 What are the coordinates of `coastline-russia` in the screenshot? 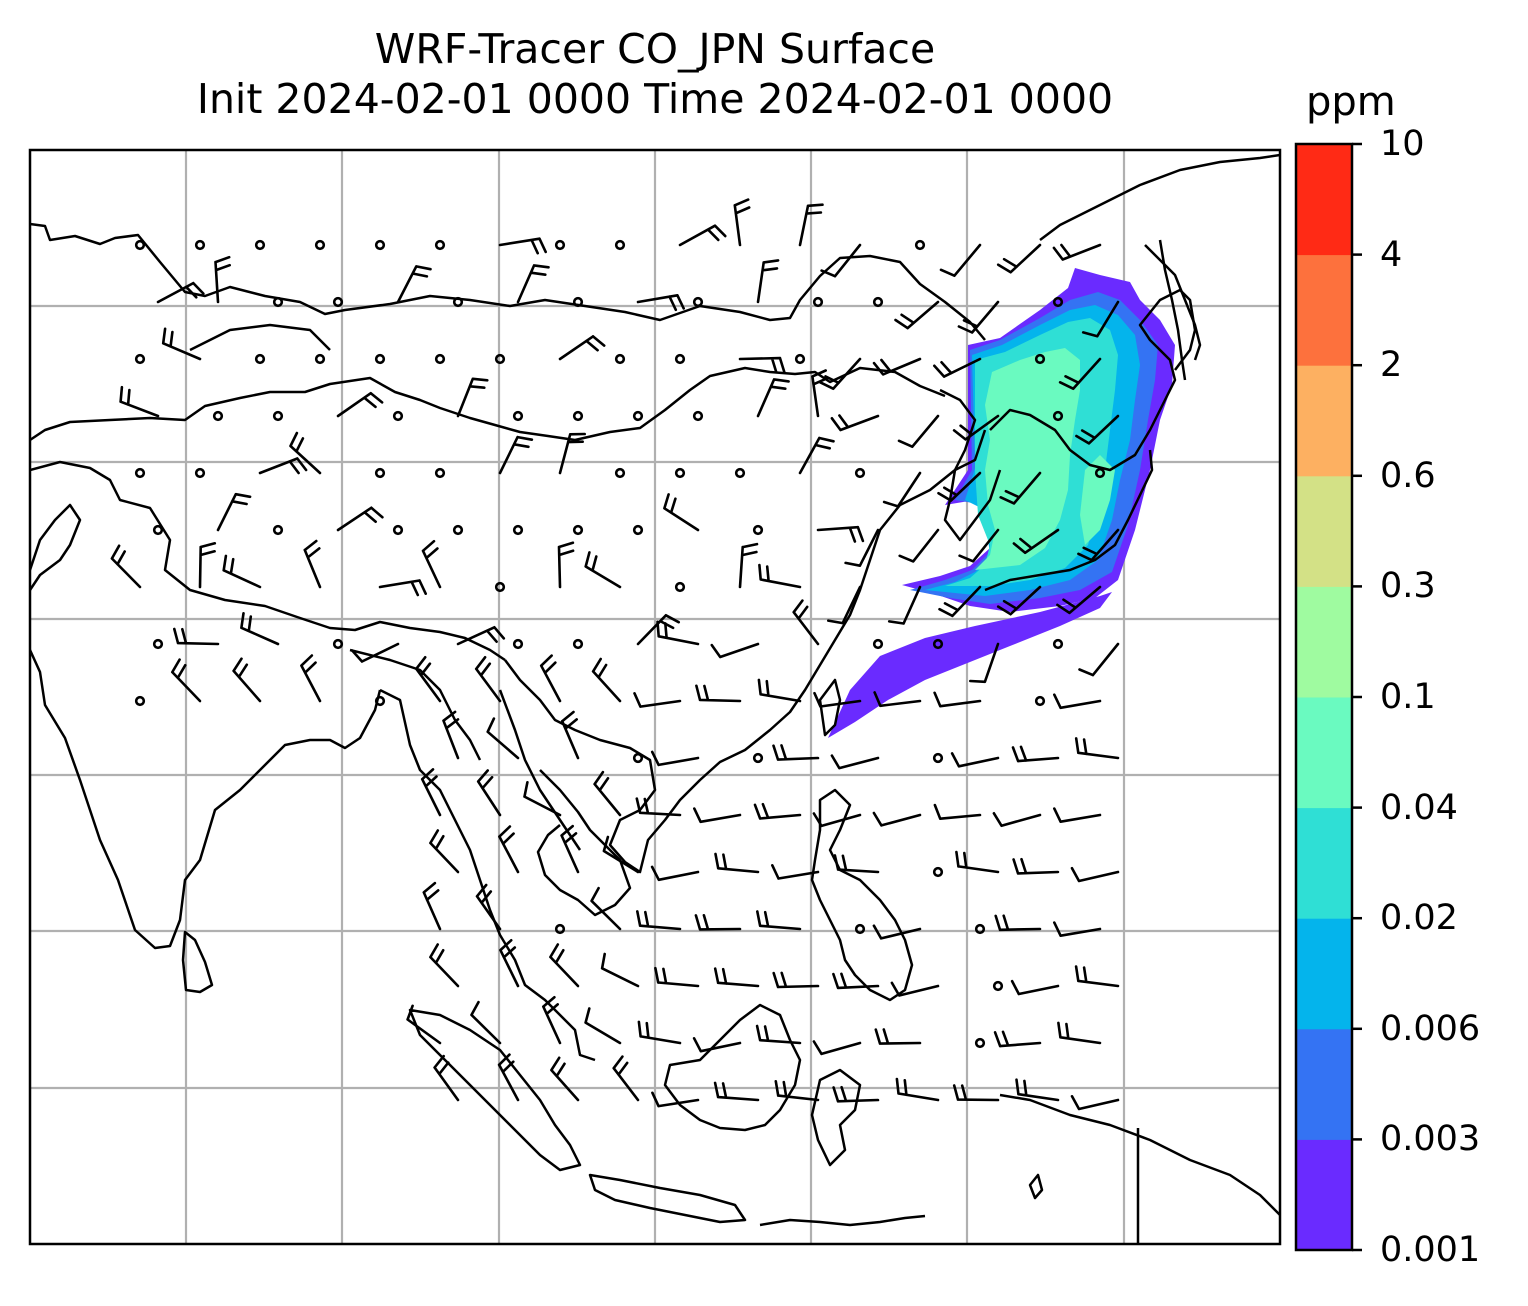 It's located at (1173, 302).